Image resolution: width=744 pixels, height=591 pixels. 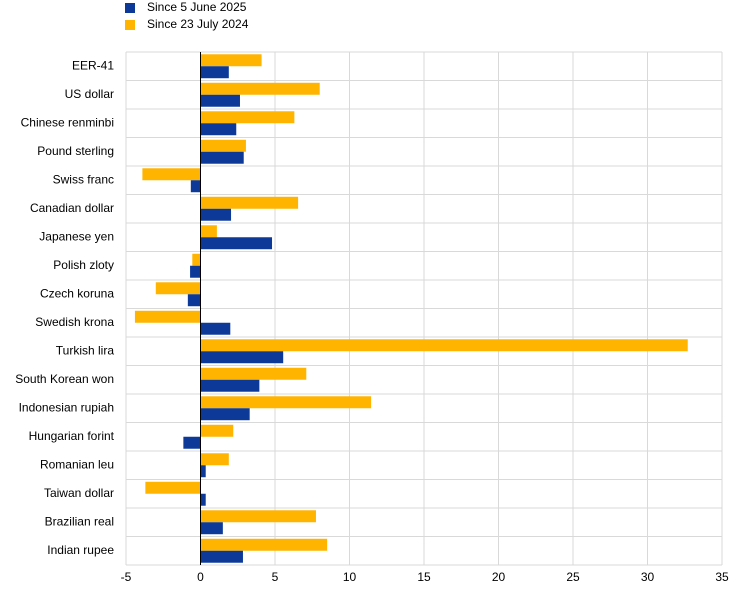 I want to click on category-label: Brazilian real, so click(x=79, y=521).